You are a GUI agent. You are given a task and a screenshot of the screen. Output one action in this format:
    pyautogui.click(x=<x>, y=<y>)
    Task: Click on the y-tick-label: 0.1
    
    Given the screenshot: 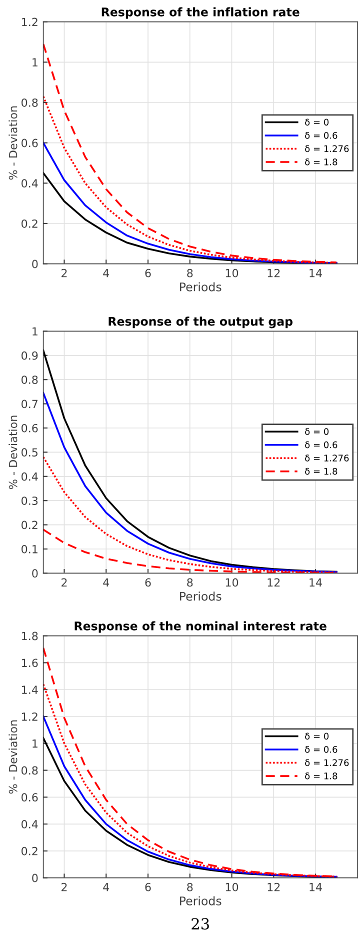 What is the action you would take?
    pyautogui.click(x=30, y=549)
    